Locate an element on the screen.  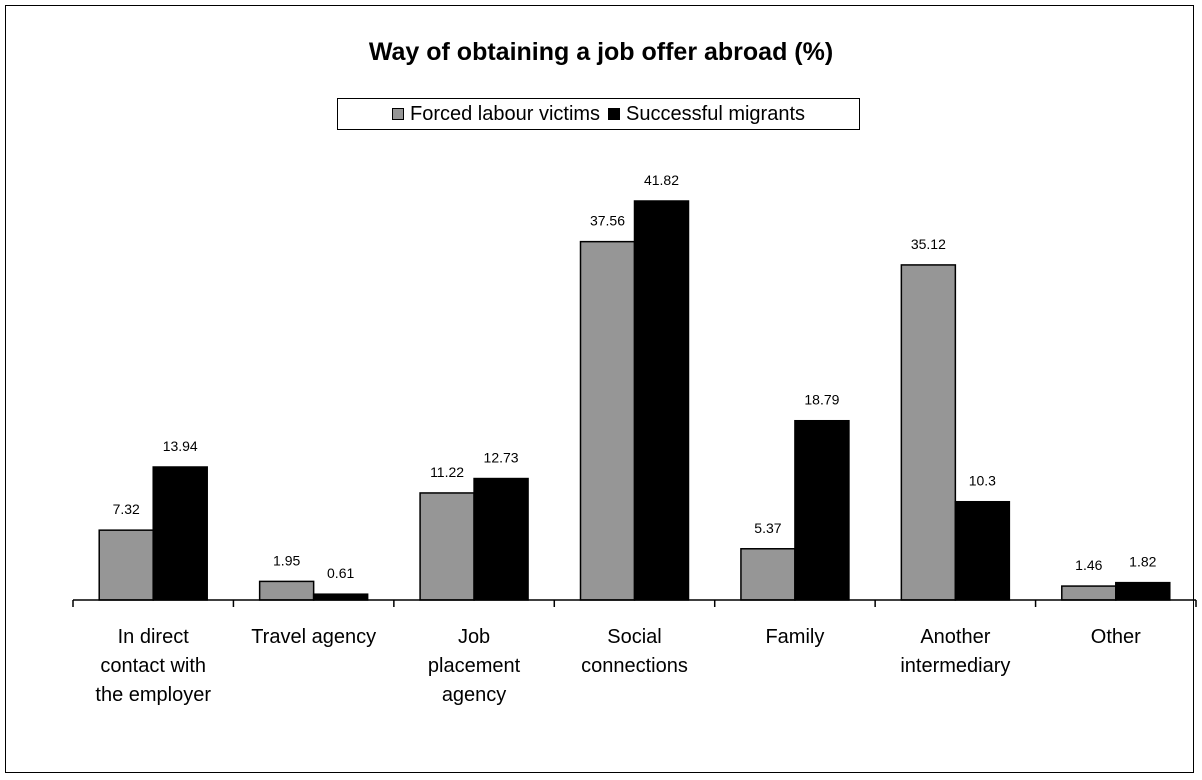
category-label-line: Job is located at coordinates (474, 637).